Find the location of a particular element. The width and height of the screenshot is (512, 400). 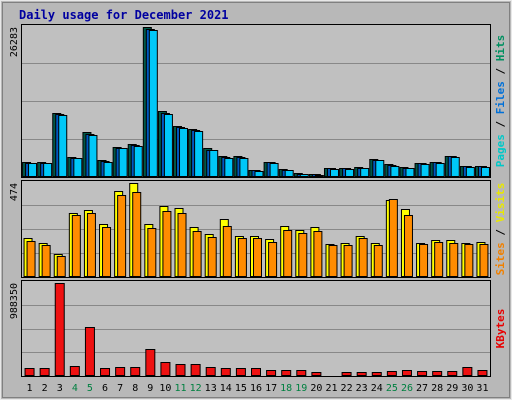

legend-middle: Sites / Visits is located at coordinates (500, 229).